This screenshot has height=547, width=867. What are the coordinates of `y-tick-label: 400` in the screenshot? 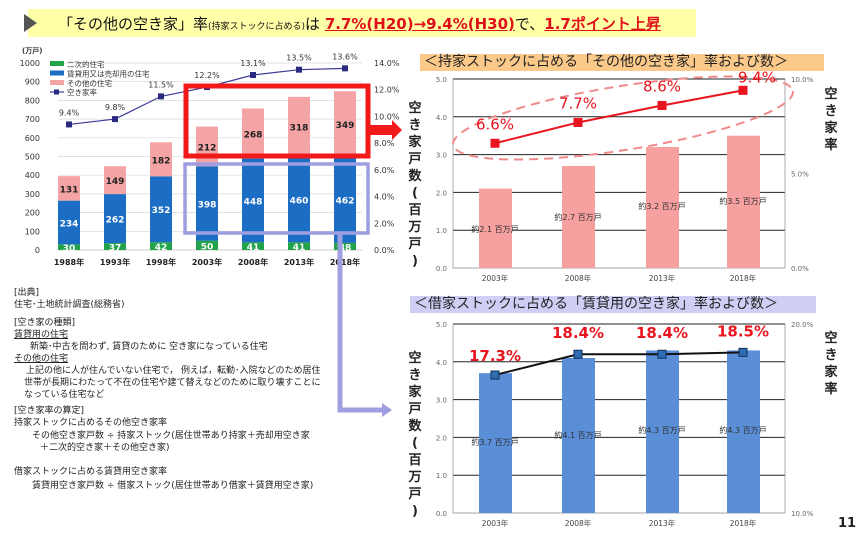 It's located at (32, 175).